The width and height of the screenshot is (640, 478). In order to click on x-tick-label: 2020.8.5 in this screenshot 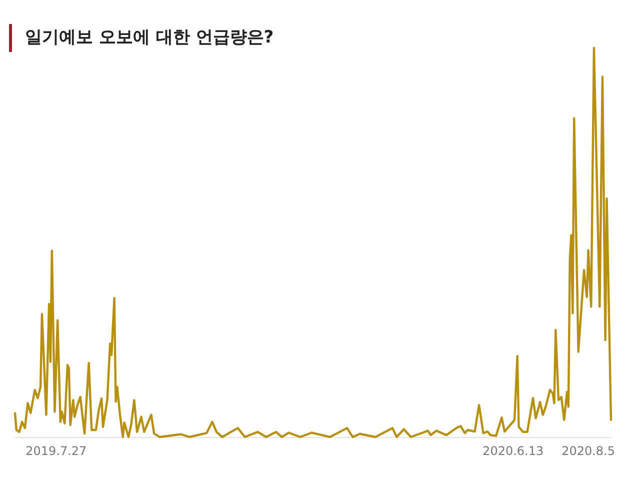, I will do `click(589, 451)`.